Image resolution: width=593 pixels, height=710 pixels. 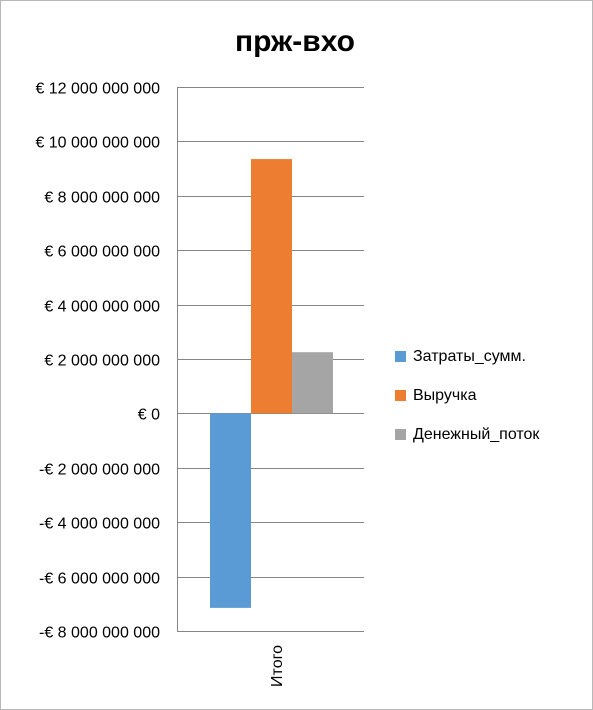 What do you see at coordinates (294, 41) in the screenshot?
I see `chart-title: прж-вхо` at bounding box center [294, 41].